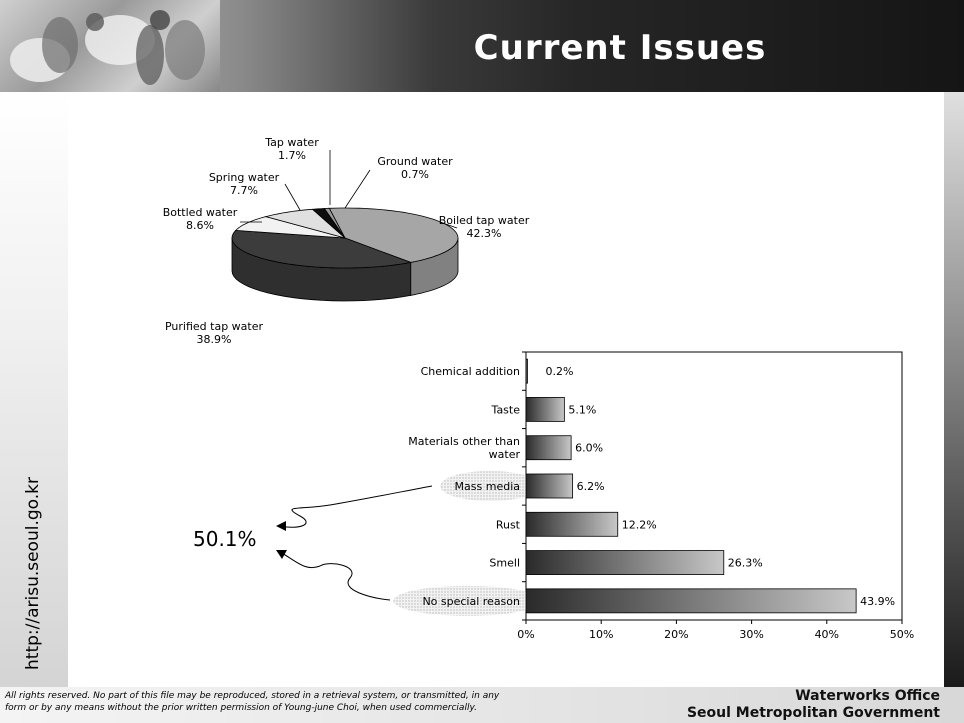  Describe the element at coordinates (415, 174) in the screenshot. I see `pie-value-5: 0.7%` at that location.